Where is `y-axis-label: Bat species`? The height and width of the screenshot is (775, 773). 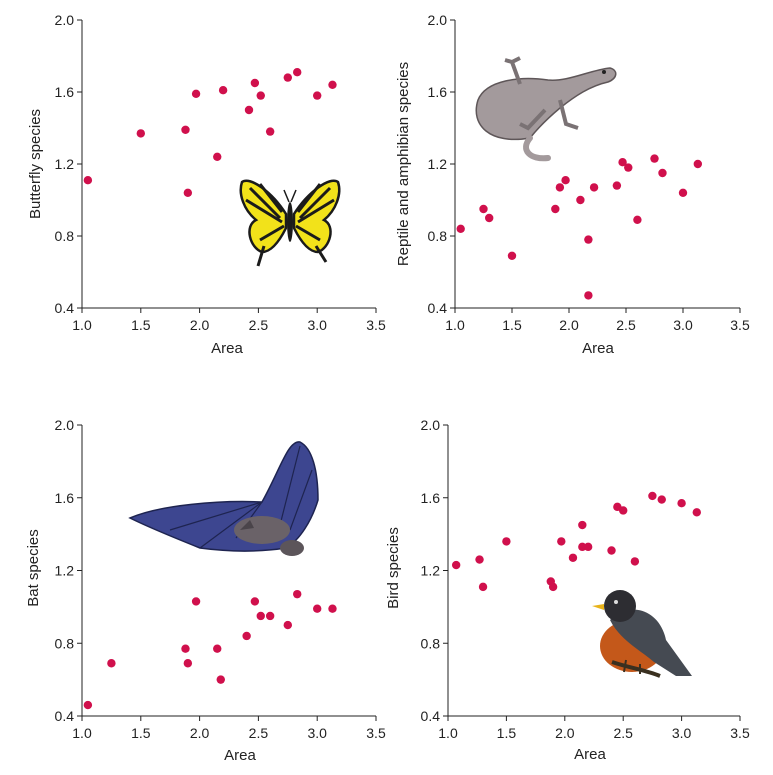
y-axis-label: Bat species is located at coordinates (33, 568).